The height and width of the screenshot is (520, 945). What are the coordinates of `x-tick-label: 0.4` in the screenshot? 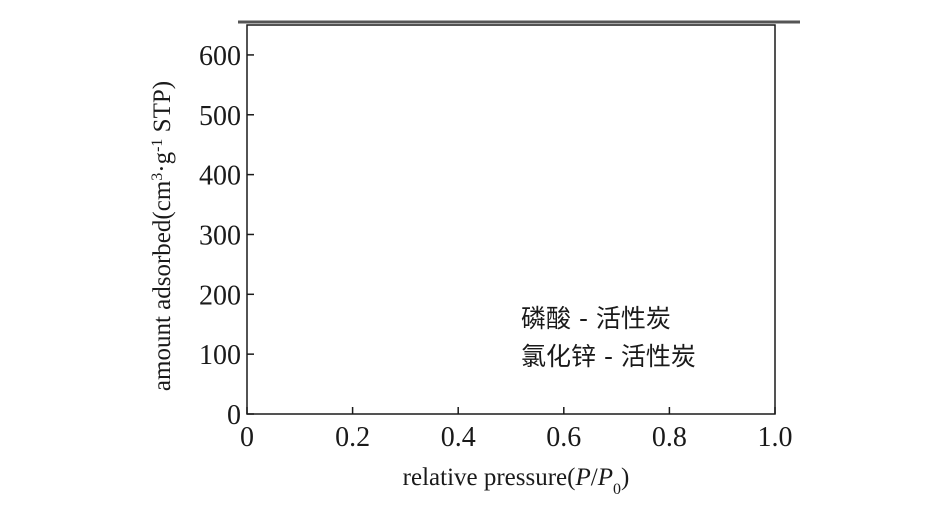 It's located at (458, 437).